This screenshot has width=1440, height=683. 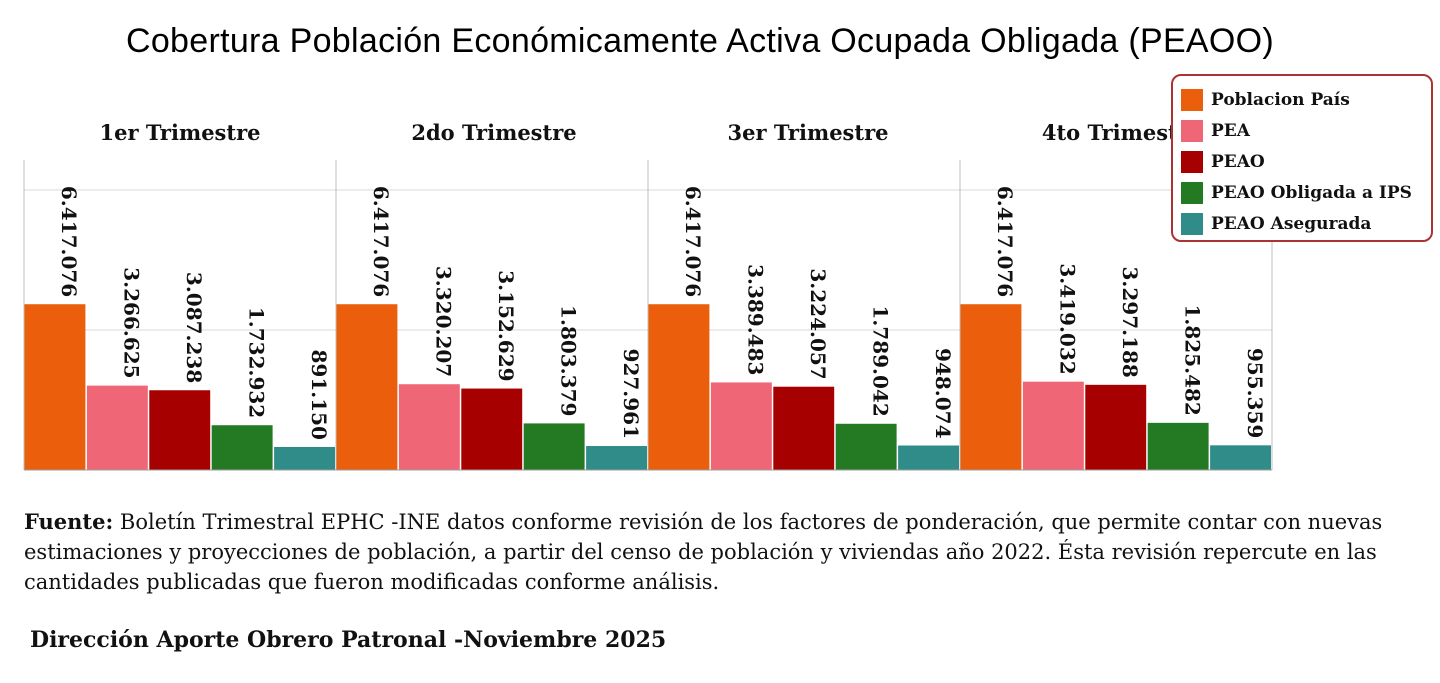 I want to click on legend-item: Poblacion País, so click(x=1306, y=99).